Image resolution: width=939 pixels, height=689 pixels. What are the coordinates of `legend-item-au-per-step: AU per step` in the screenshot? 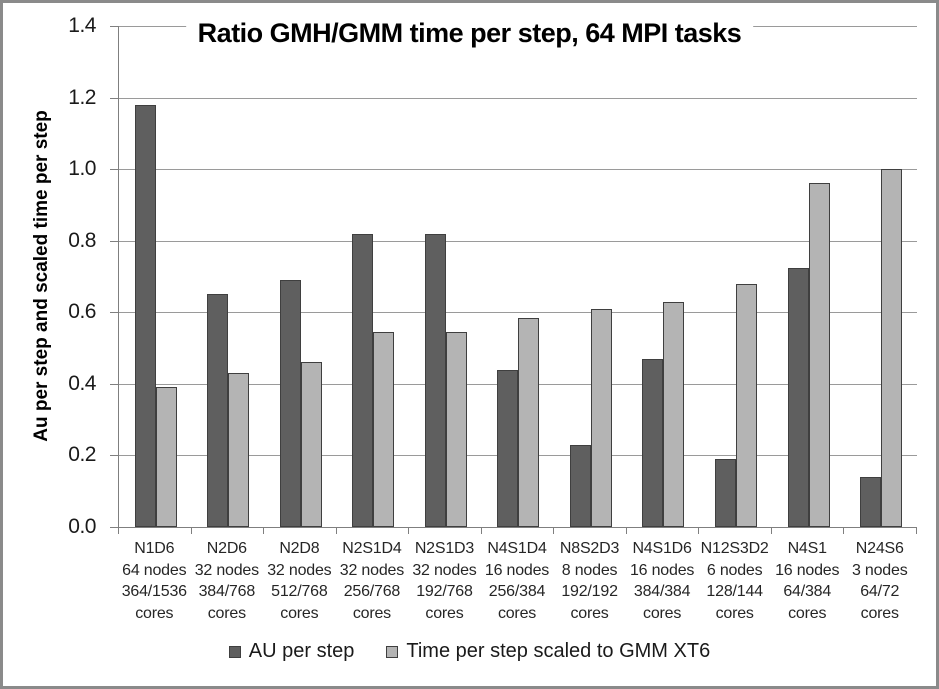 It's located at (291, 651).